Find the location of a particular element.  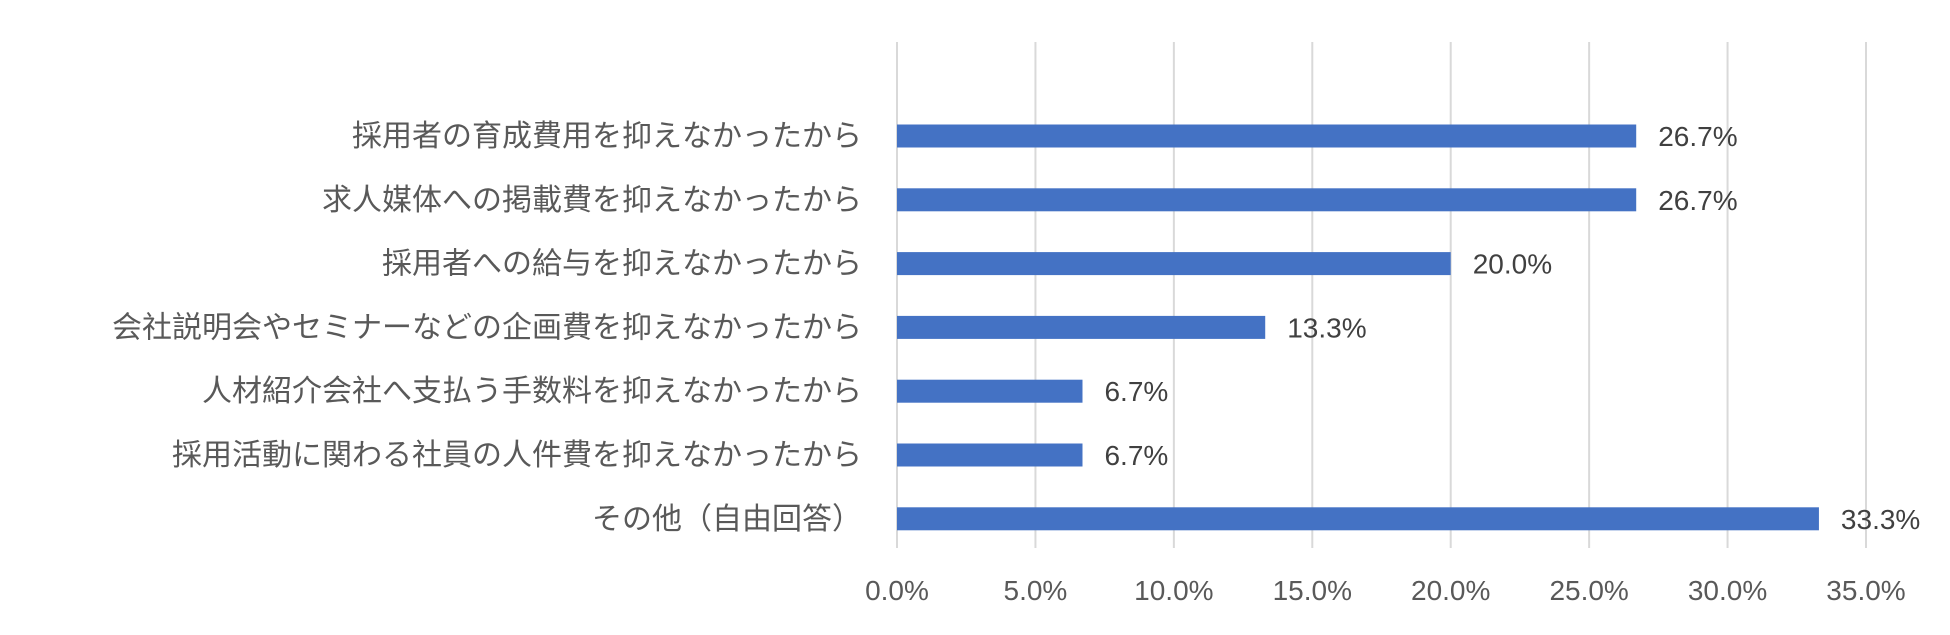

category-label: 採用活動に関わる社員の人件費を抑えなかったから is located at coordinates (517, 455).